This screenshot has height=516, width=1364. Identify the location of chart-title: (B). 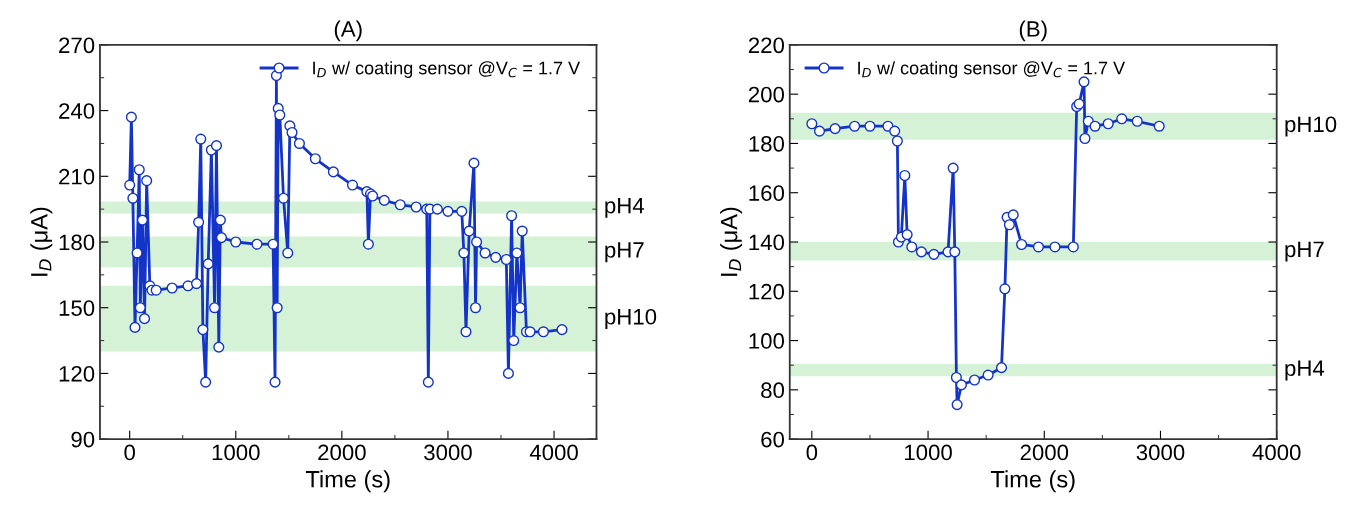
(1033, 31).